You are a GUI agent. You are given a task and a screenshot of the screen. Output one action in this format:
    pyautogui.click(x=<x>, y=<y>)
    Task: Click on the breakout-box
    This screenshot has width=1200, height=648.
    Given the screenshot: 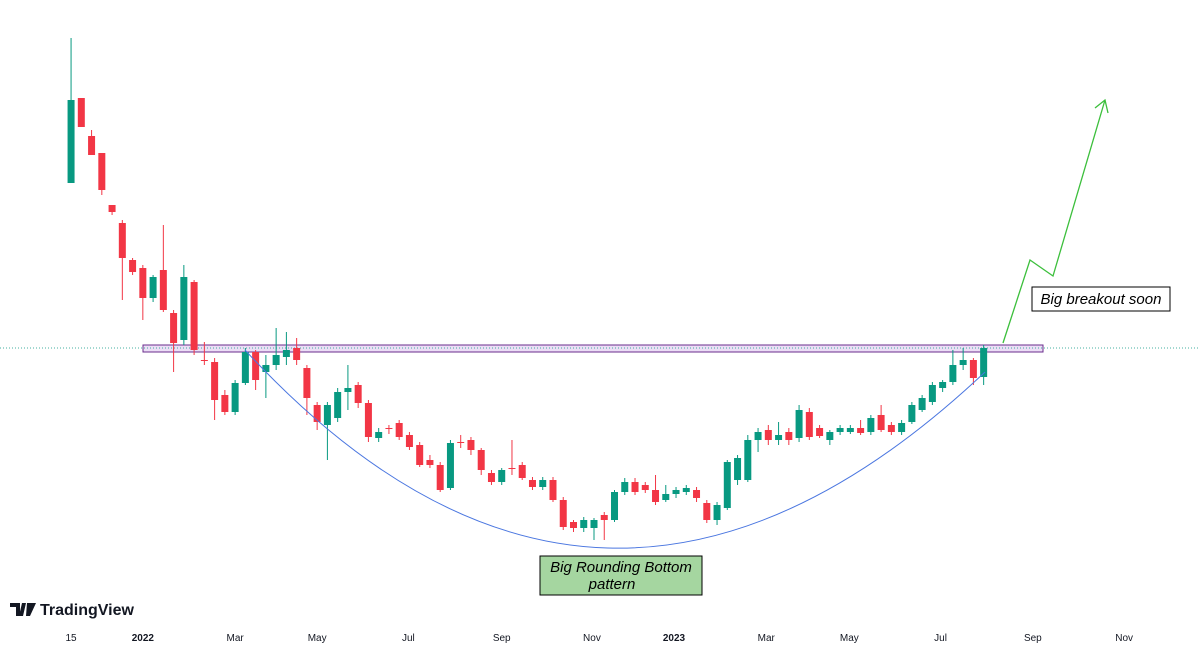 What is the action you would take?
    pyautogui.click(x=1101, y=299)
    